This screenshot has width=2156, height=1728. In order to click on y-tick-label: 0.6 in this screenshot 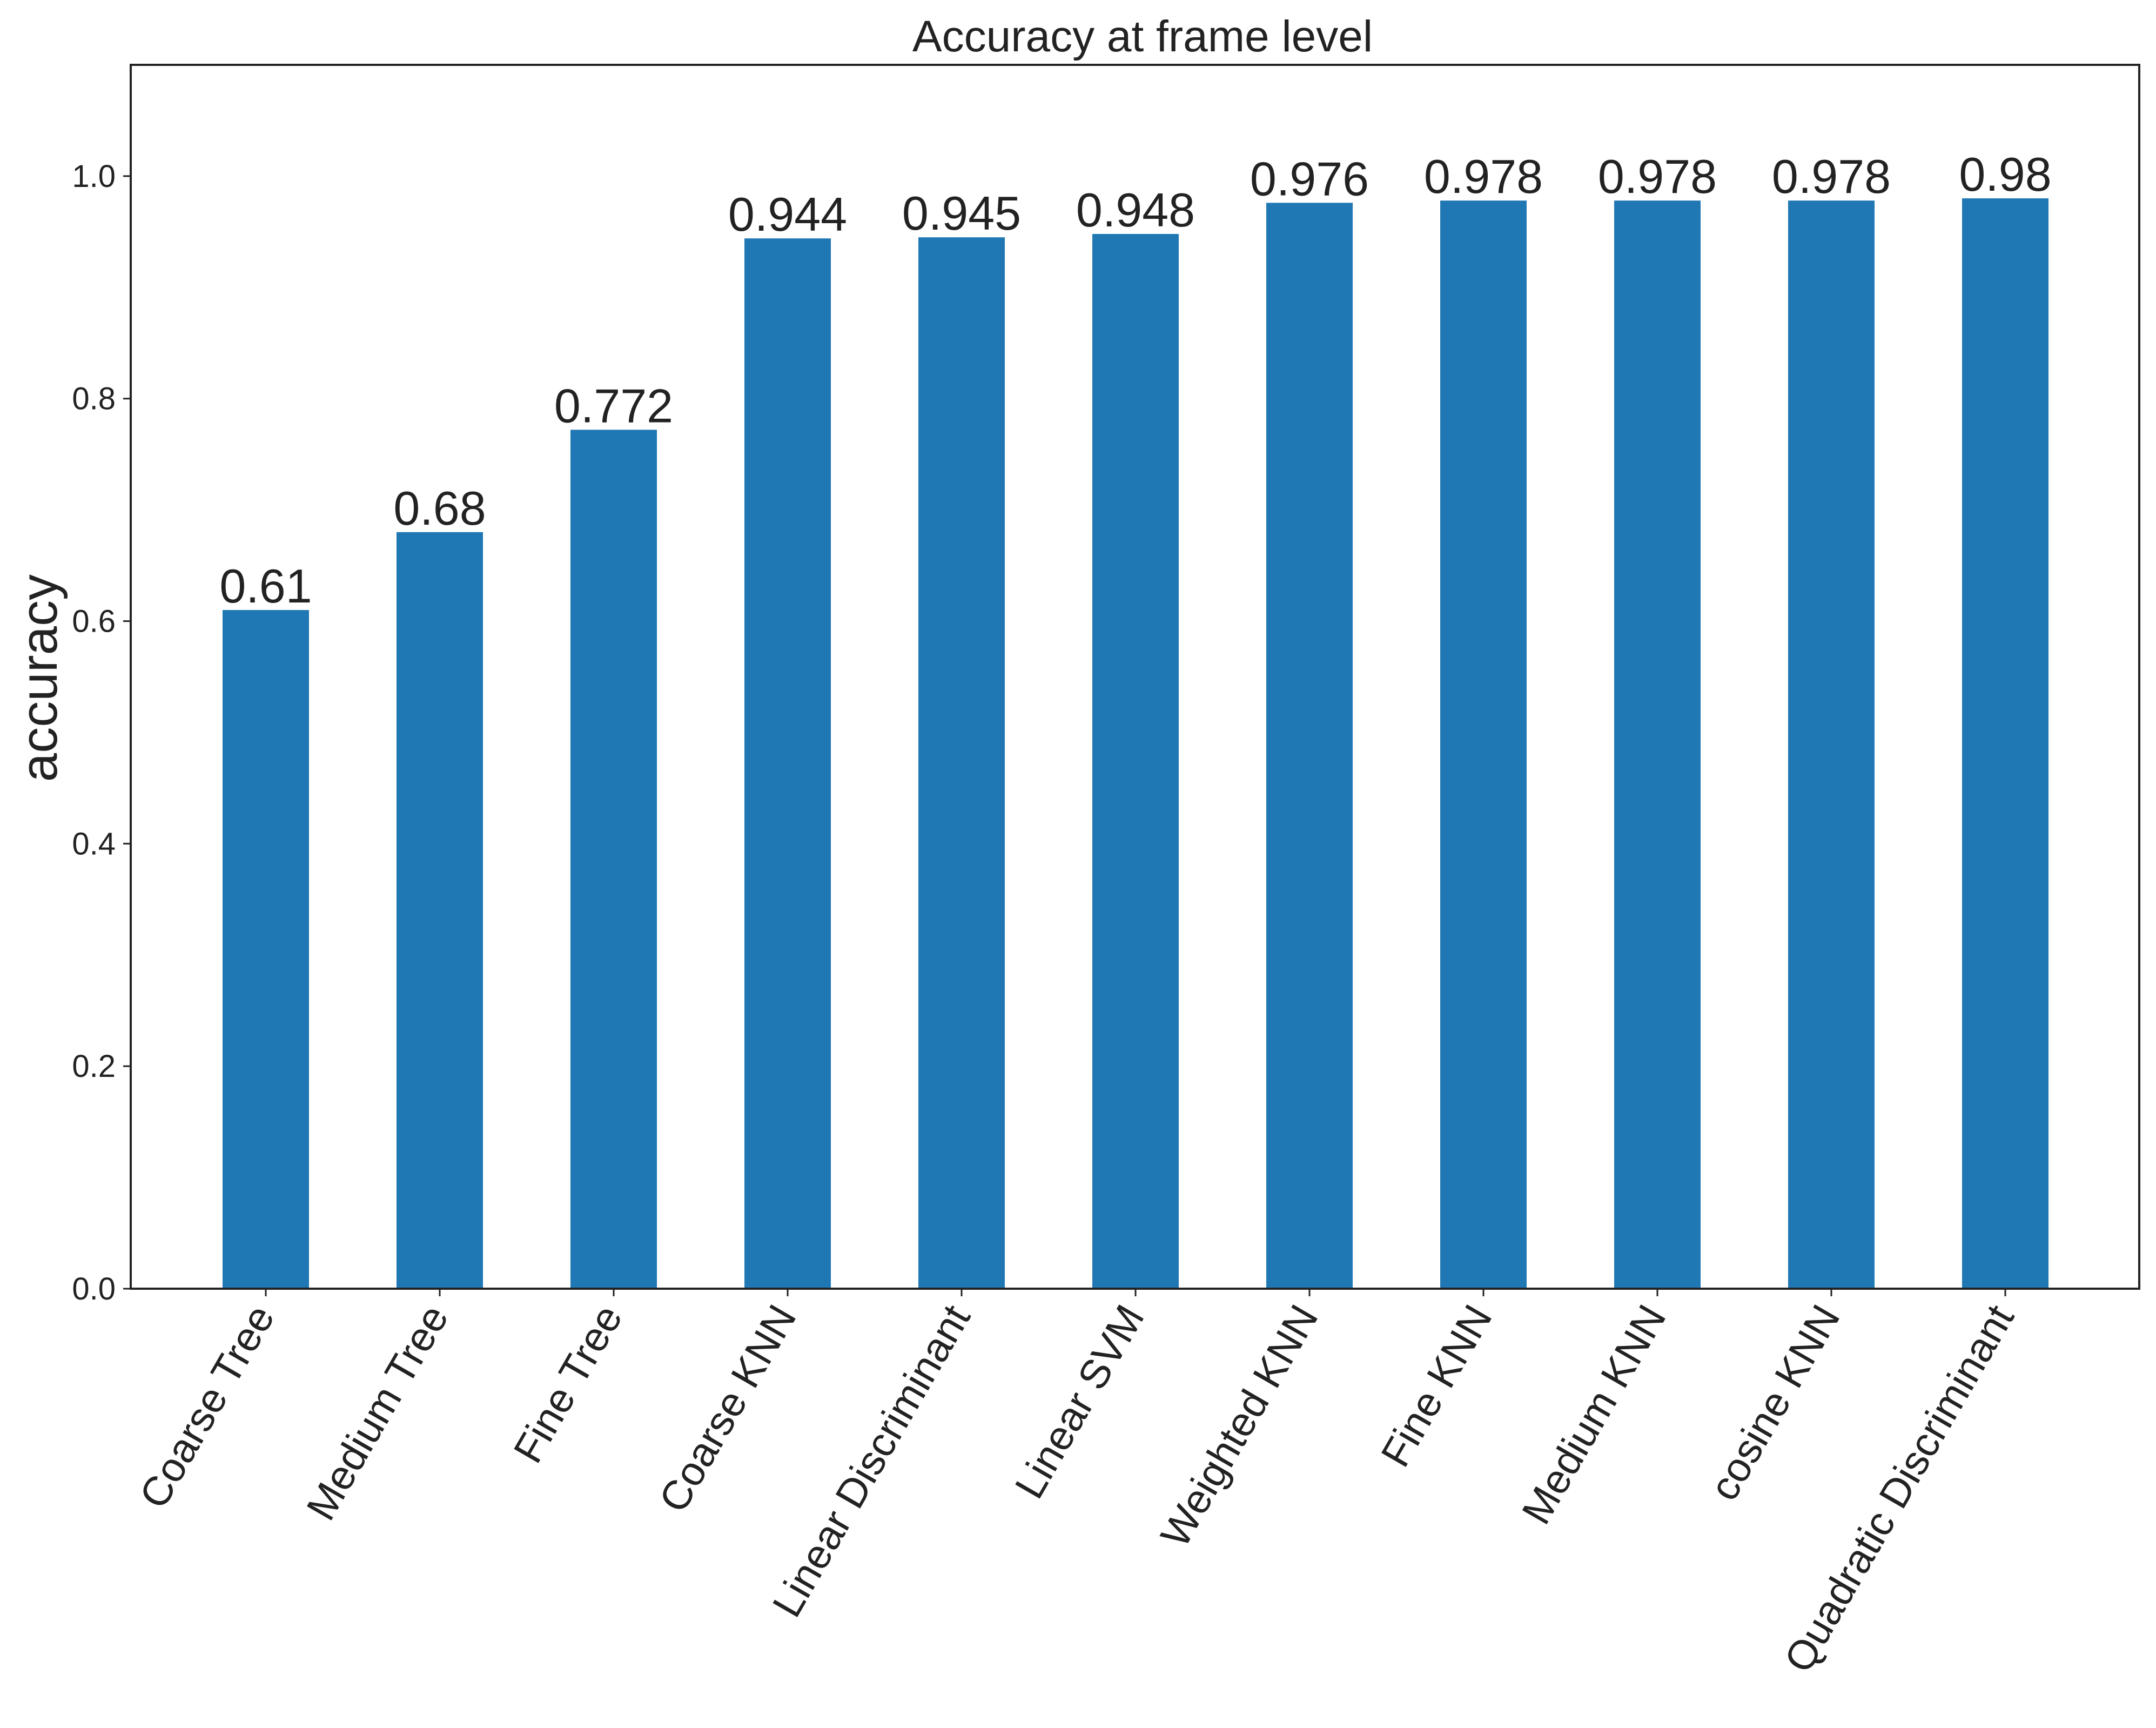, I will do `click(94, 621)`.